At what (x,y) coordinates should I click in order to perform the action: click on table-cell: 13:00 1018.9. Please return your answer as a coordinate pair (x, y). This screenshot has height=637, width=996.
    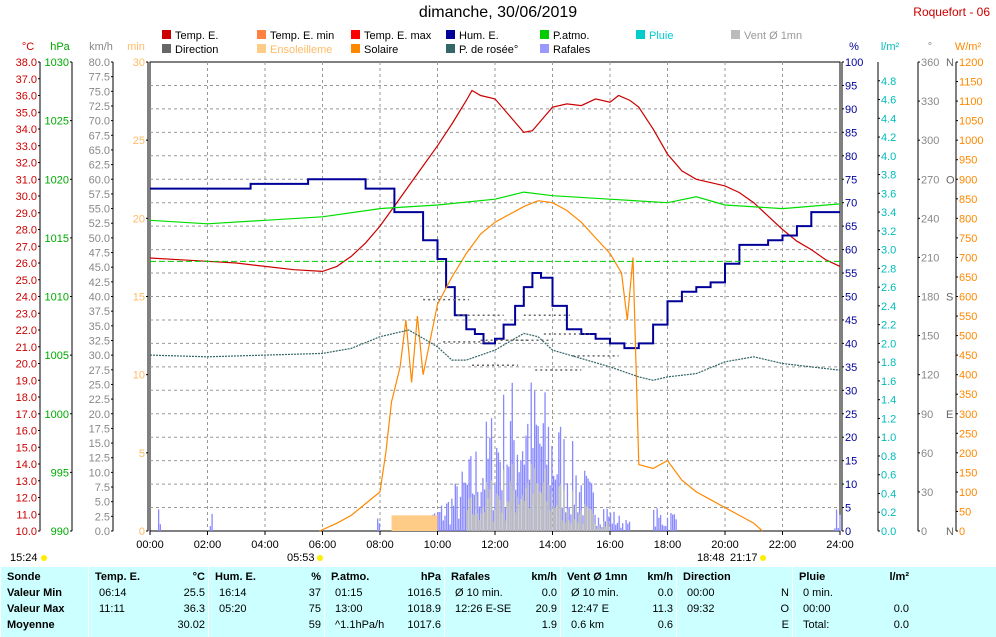
    Looking at the image, I should click on (386, 610).